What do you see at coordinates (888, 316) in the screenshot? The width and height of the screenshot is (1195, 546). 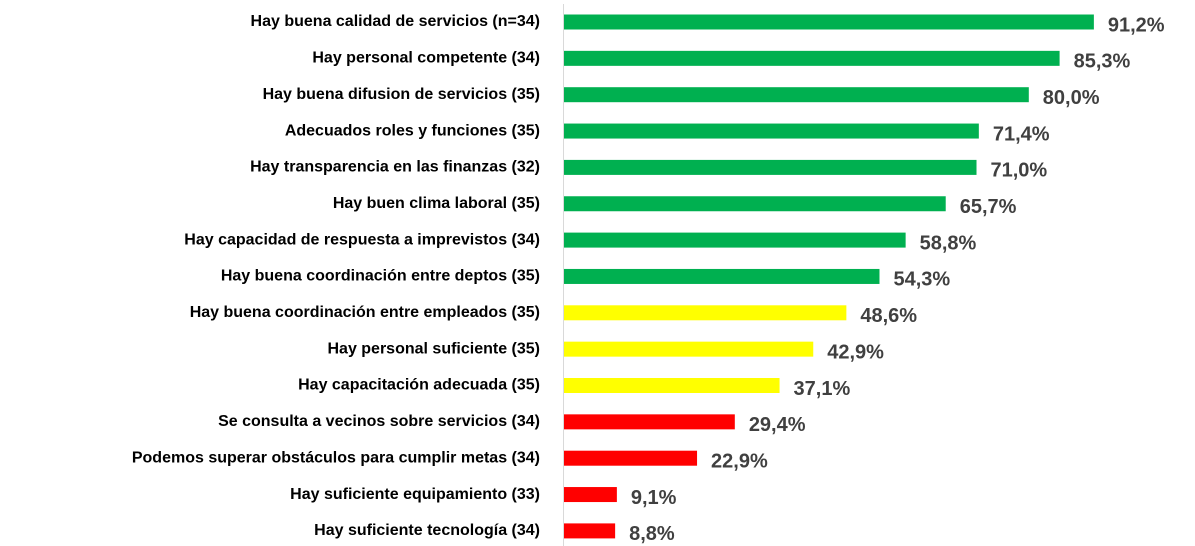 I see `value-label: 48,6%` at bounding box center [888, 316].